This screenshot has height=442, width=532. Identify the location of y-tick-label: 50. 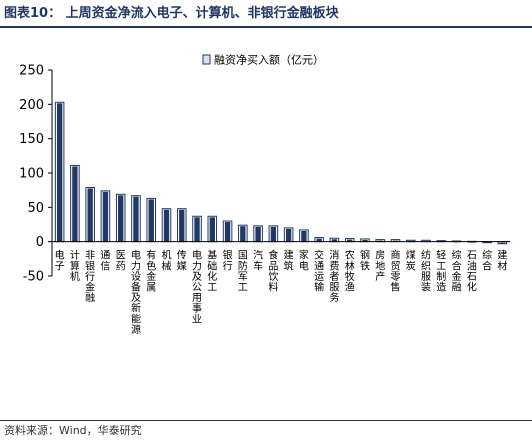
(35, 208).